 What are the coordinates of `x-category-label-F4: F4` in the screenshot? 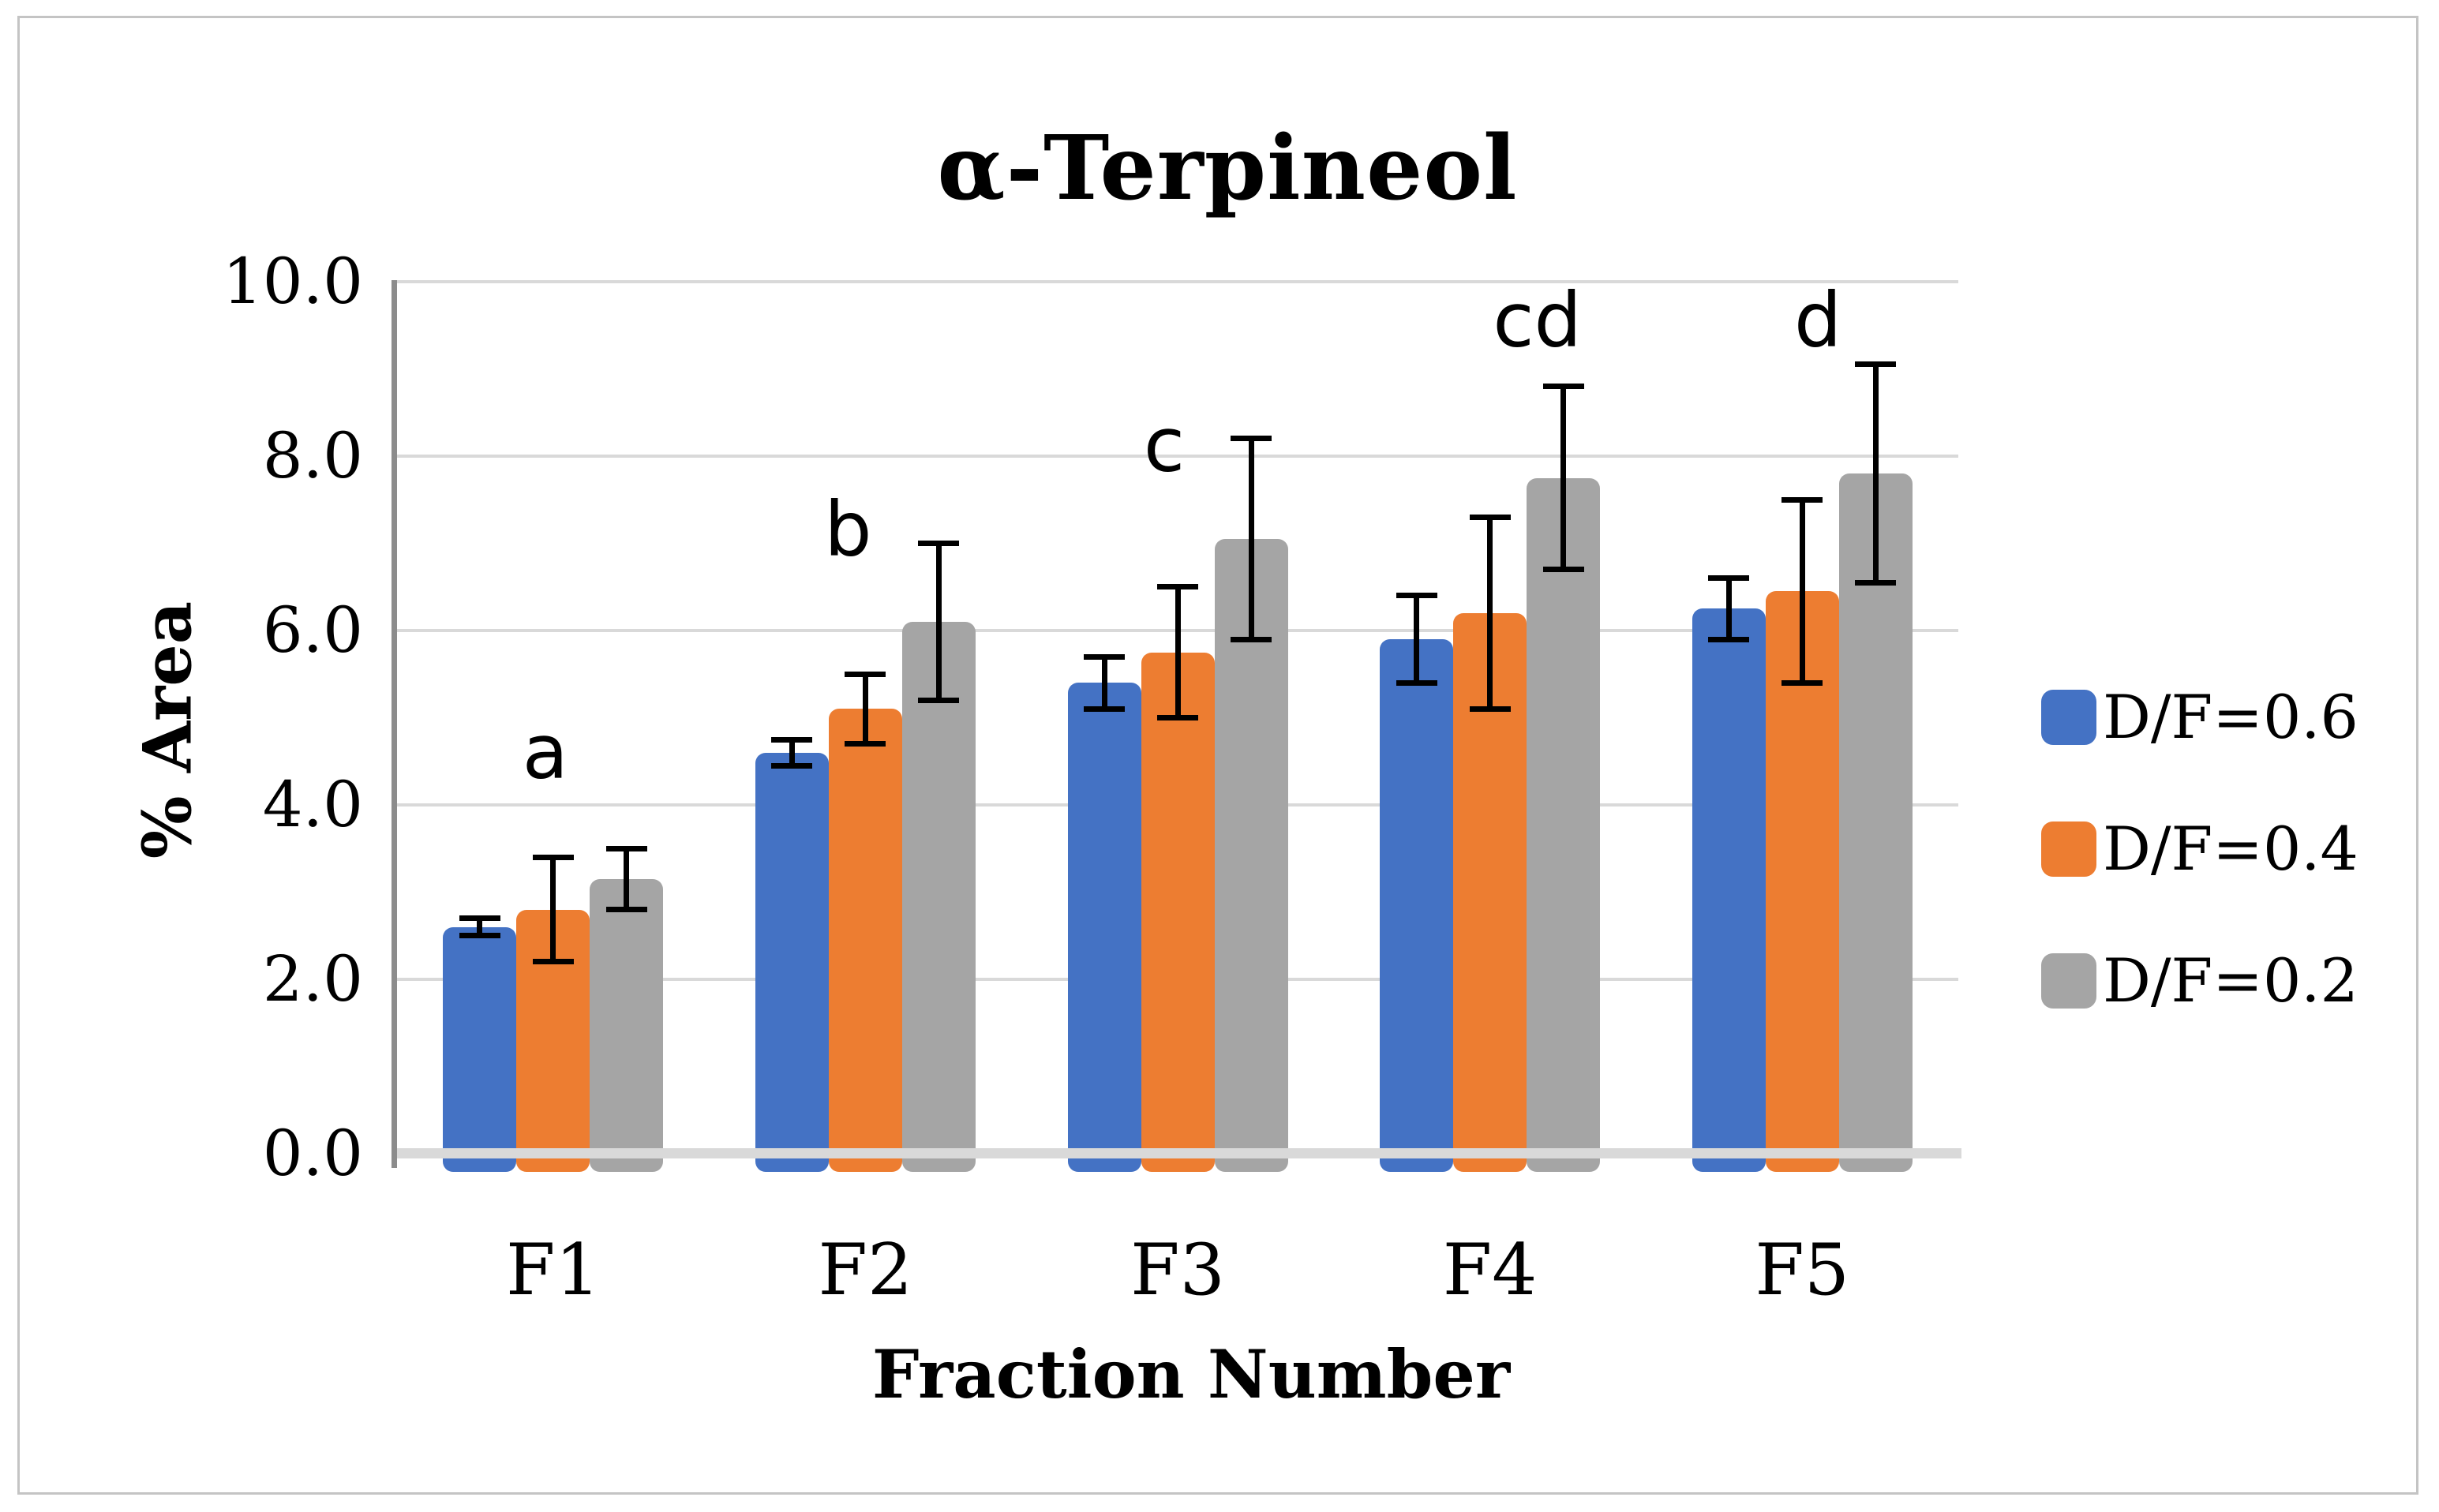 It's located at (1490, 1270).